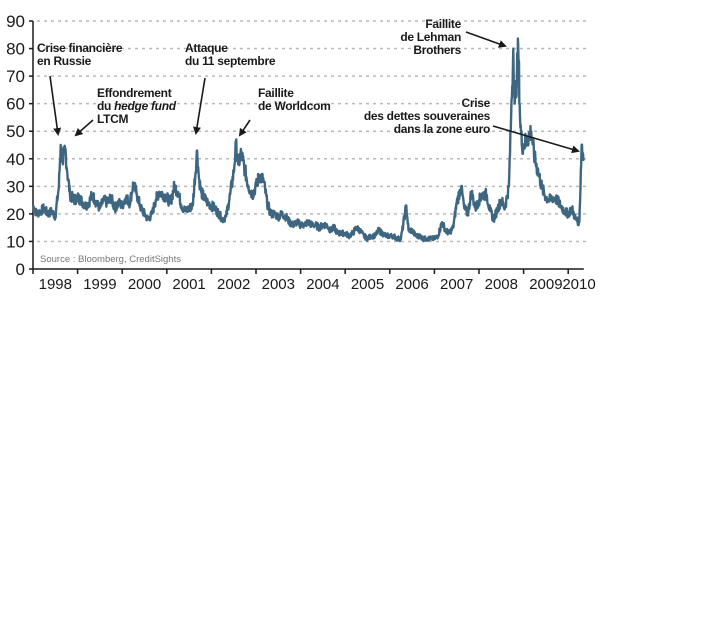 This screenshot has height=635, width=705. Describe the element at coordinates (206, 48) in the screenshot. I see `annotation-line: Attaque` at that location.